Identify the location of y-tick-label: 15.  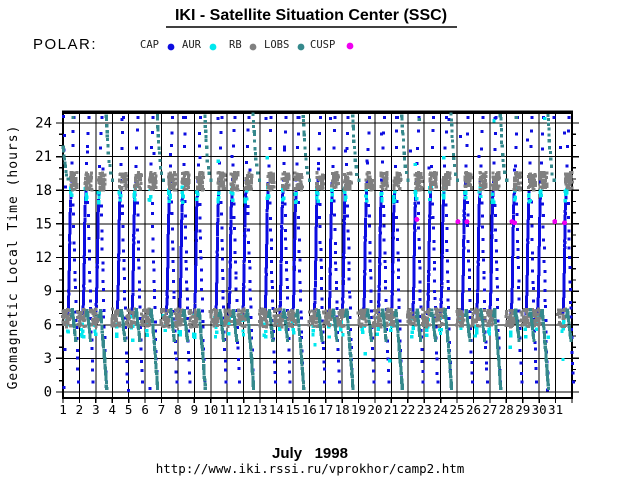
(43, 224).